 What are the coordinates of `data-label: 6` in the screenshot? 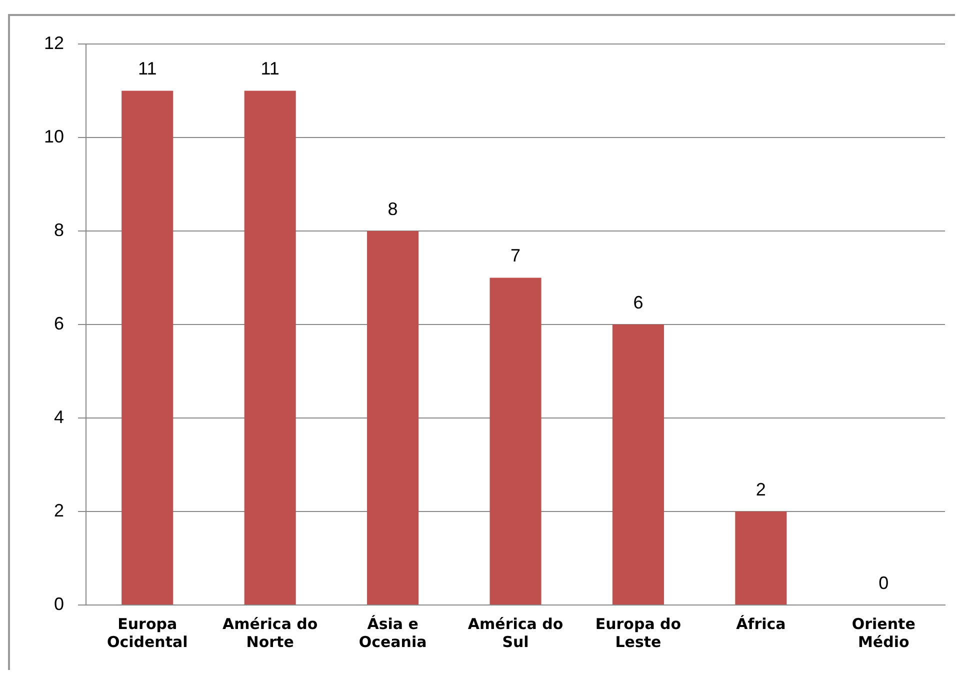 It's located at (638, 302).